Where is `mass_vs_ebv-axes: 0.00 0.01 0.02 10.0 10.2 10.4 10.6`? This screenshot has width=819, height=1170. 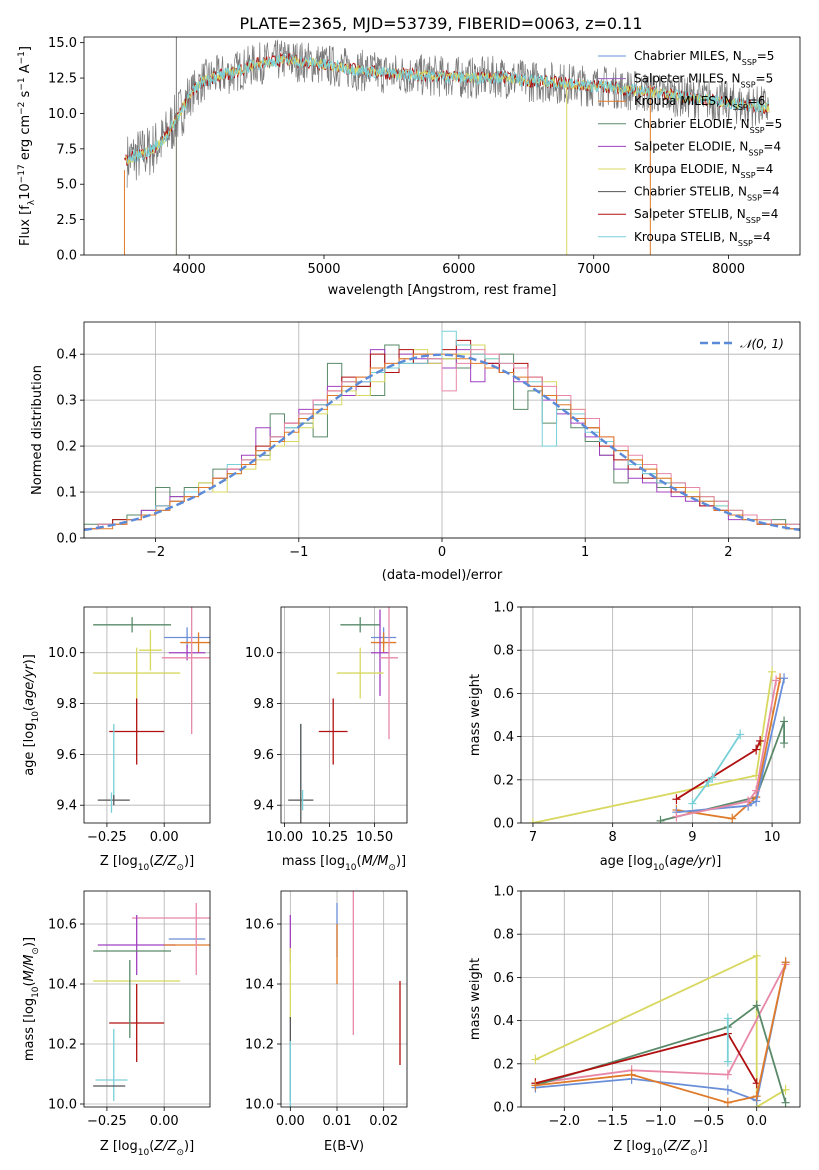
mass_vs_ebv-axes: 0.00 0.01 0.02 10.0 10.2 10.4 10.6 is located at coordinates (326, 1010).